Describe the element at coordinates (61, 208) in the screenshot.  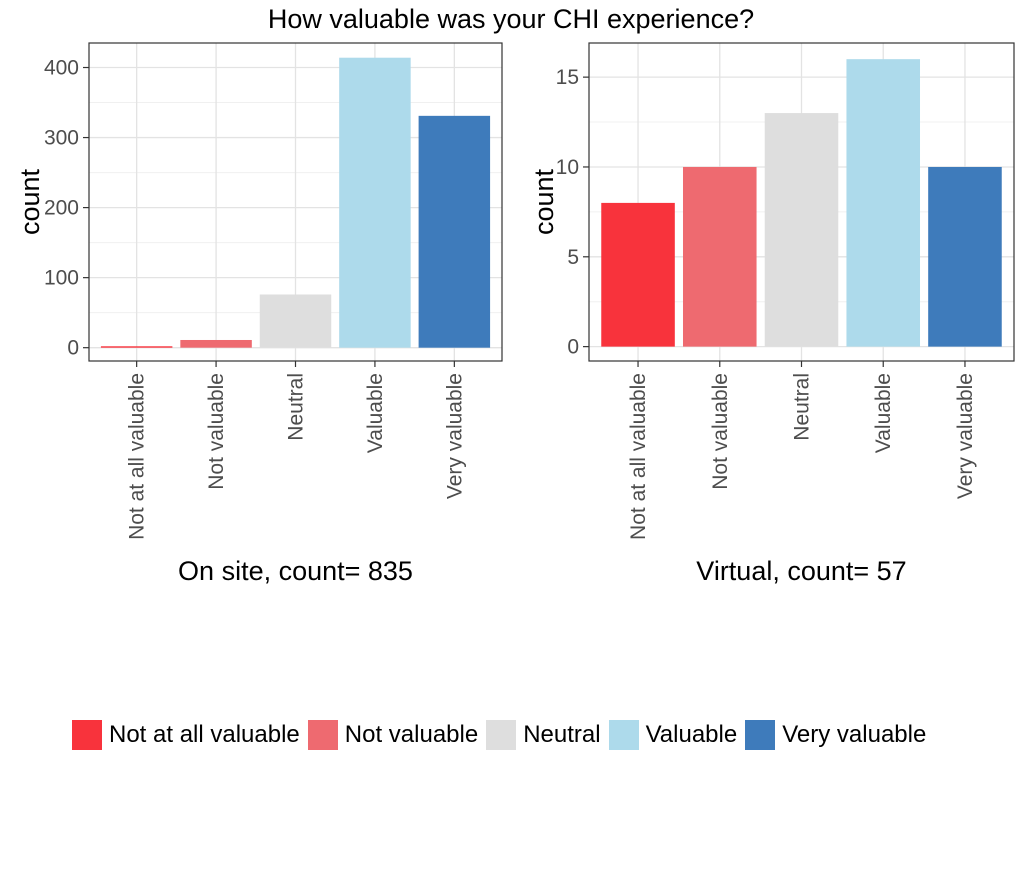
I see `y-tick-label: 200` at that location.